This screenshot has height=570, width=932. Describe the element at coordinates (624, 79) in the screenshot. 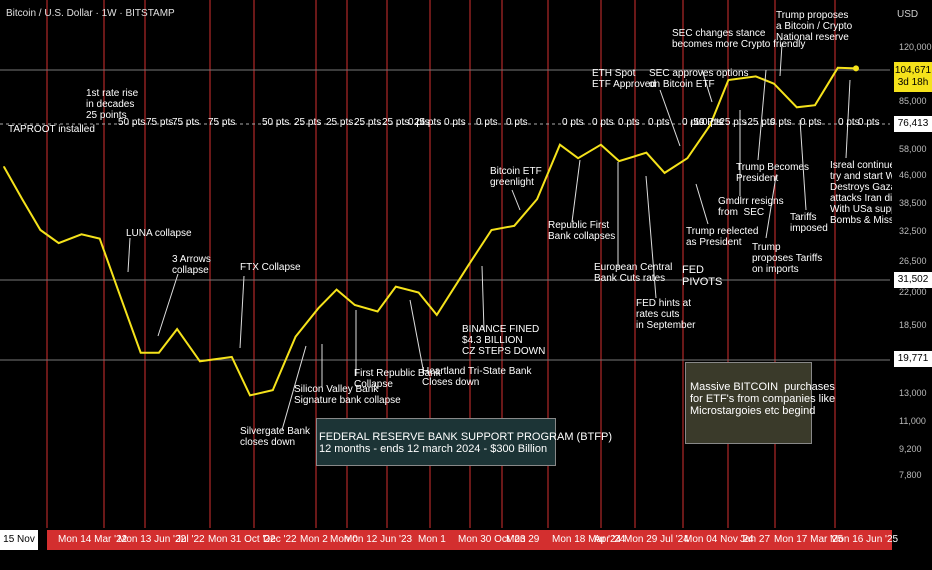

I see `annotation-etf-spot: ETH Spot ETF Approved` at that location.